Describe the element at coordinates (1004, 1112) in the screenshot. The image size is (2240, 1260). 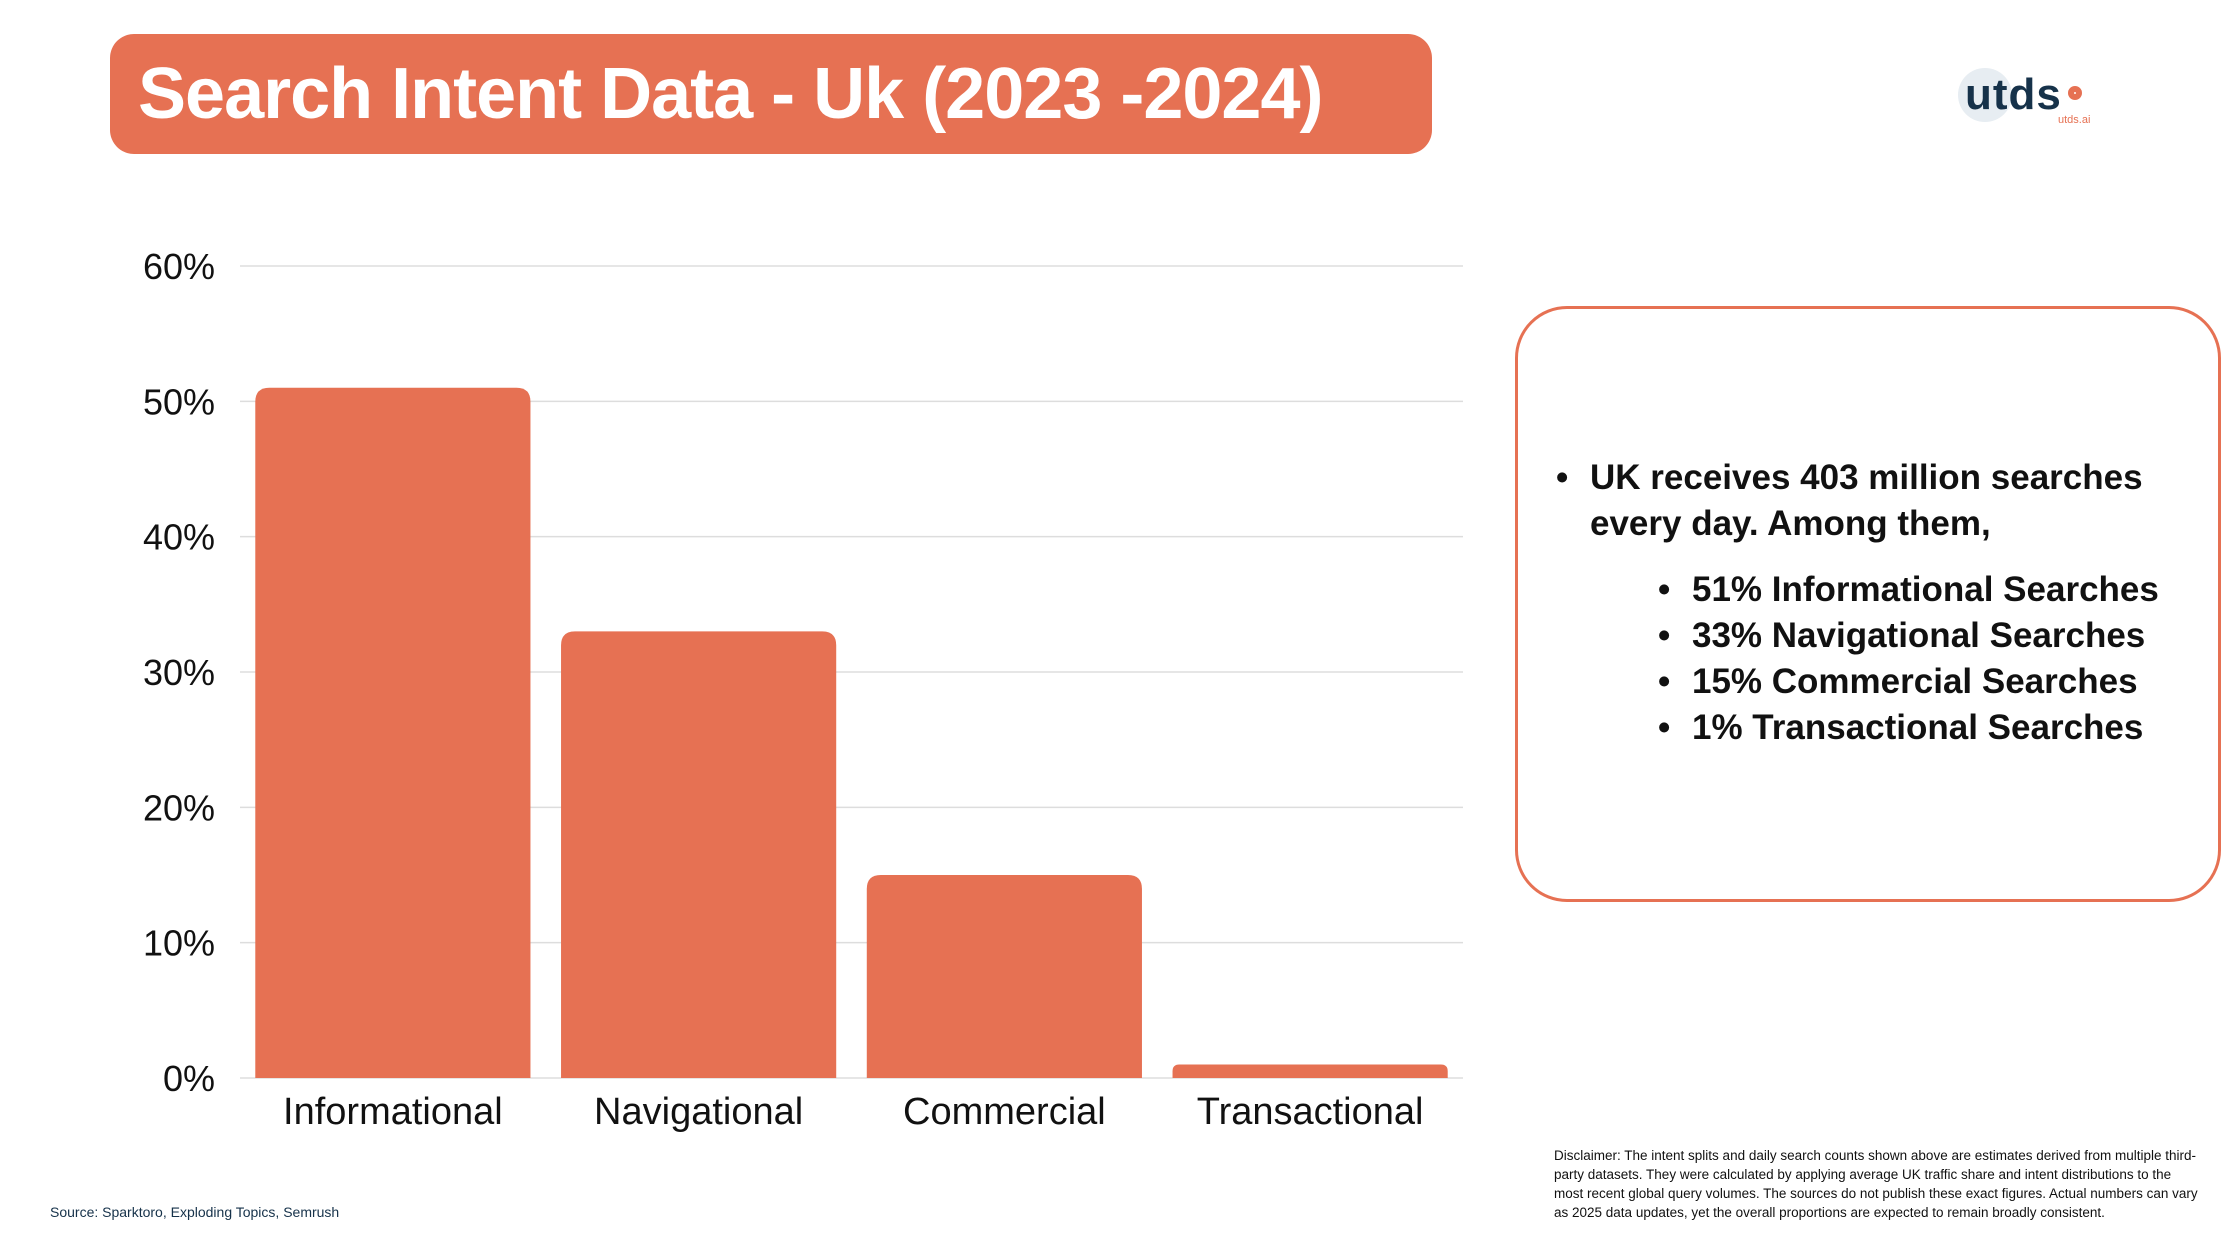
I see `x-tick-label: Commercial` at that location.